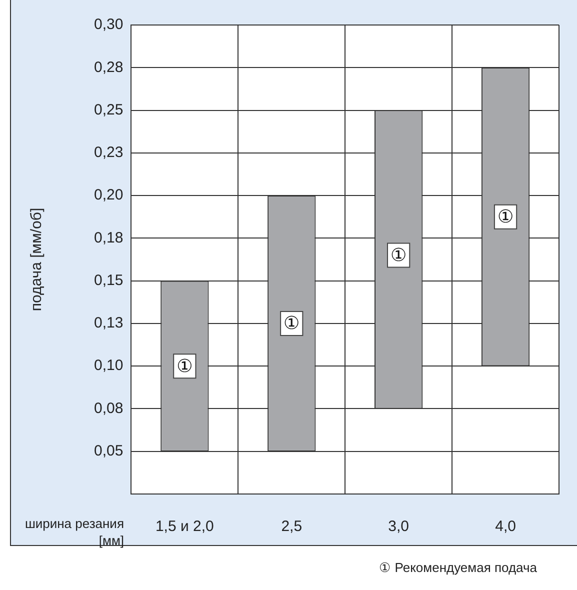 The width and height of the screenshot is (577, 590). What do you see at coordinates (109, 323) in the screenshot?
I see `y-tick-label: 0,13` at bounding box center [109, 323].